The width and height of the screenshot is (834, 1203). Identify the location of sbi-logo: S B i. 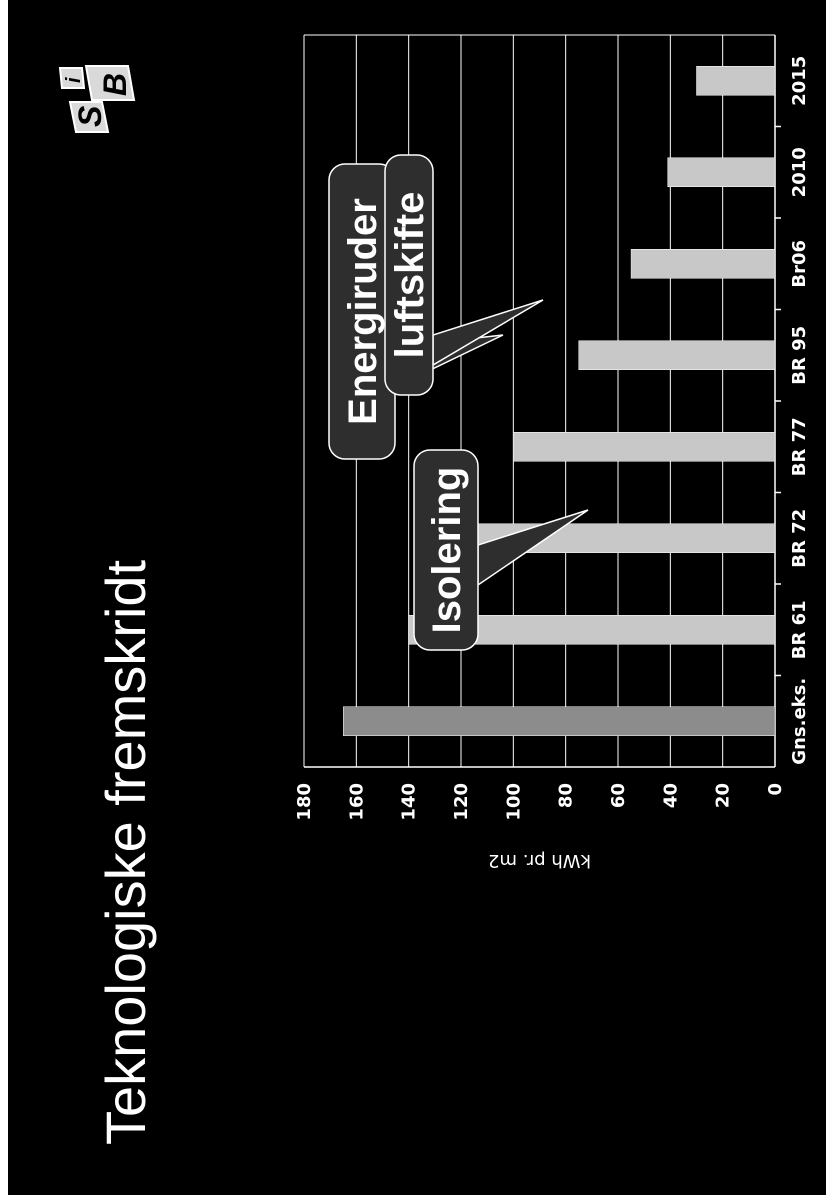
(97, 99).